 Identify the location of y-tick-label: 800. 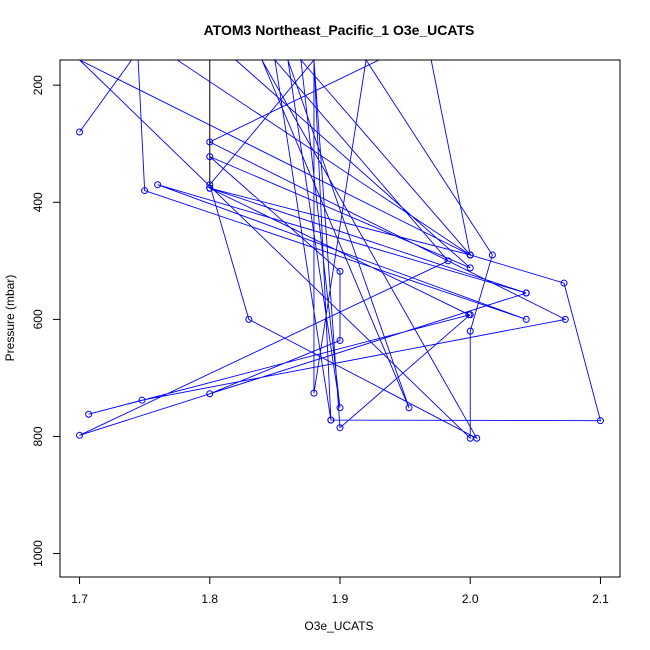
(38, 436).